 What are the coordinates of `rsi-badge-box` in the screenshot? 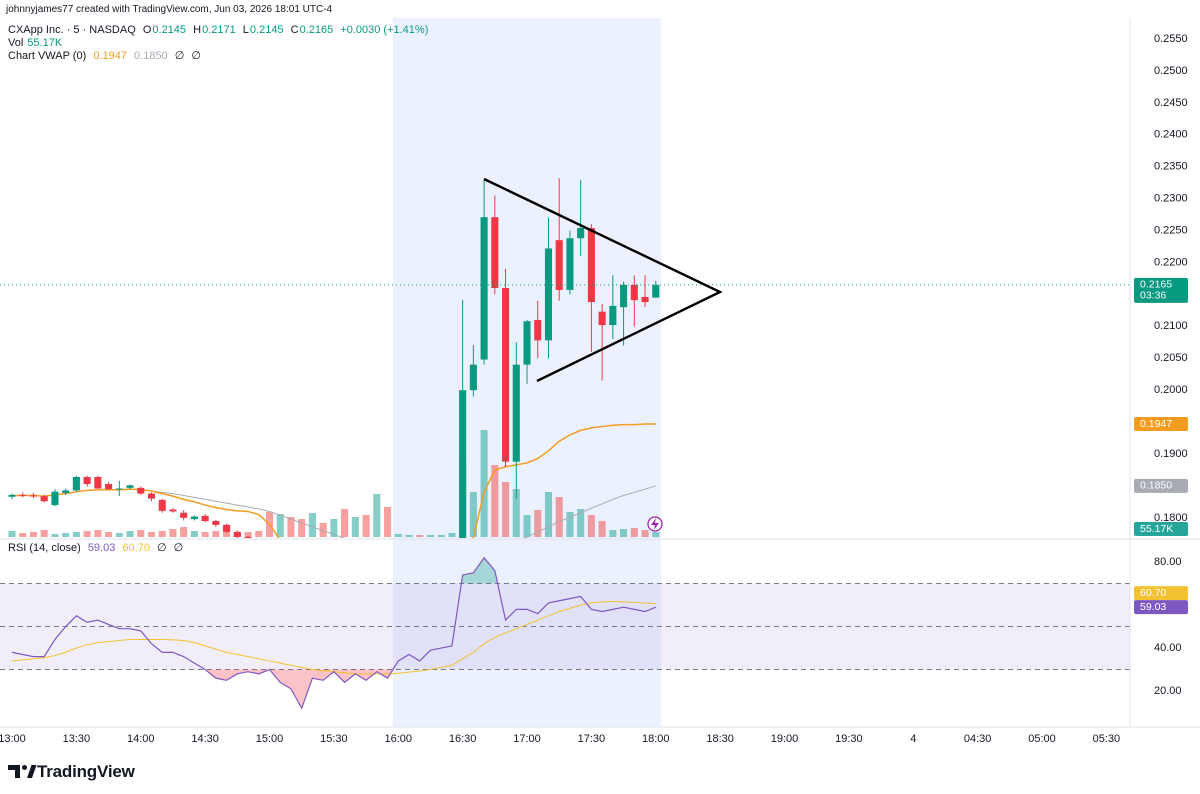 It's located at (1161, 607).